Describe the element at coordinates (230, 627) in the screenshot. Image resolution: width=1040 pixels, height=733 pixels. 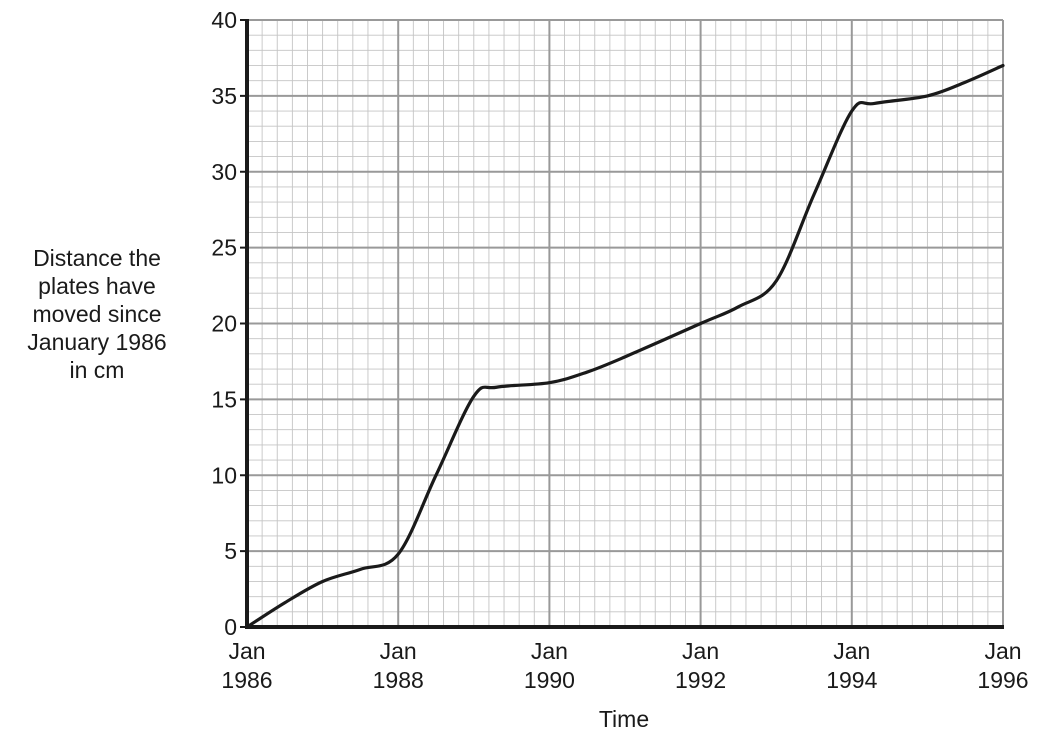
I see `y-tick-label: 0` at that location.